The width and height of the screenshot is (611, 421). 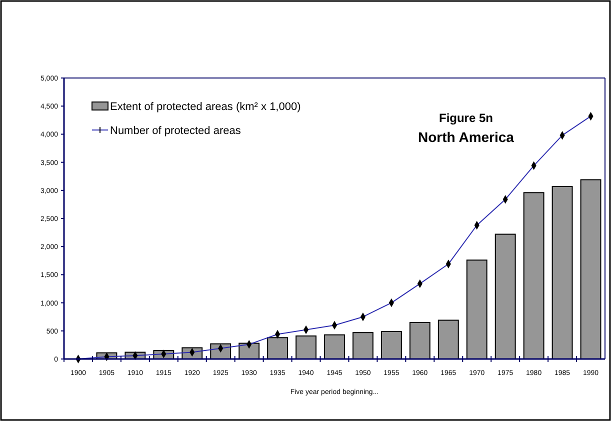 I want to click on text: North America, so click(x=466, y=137).